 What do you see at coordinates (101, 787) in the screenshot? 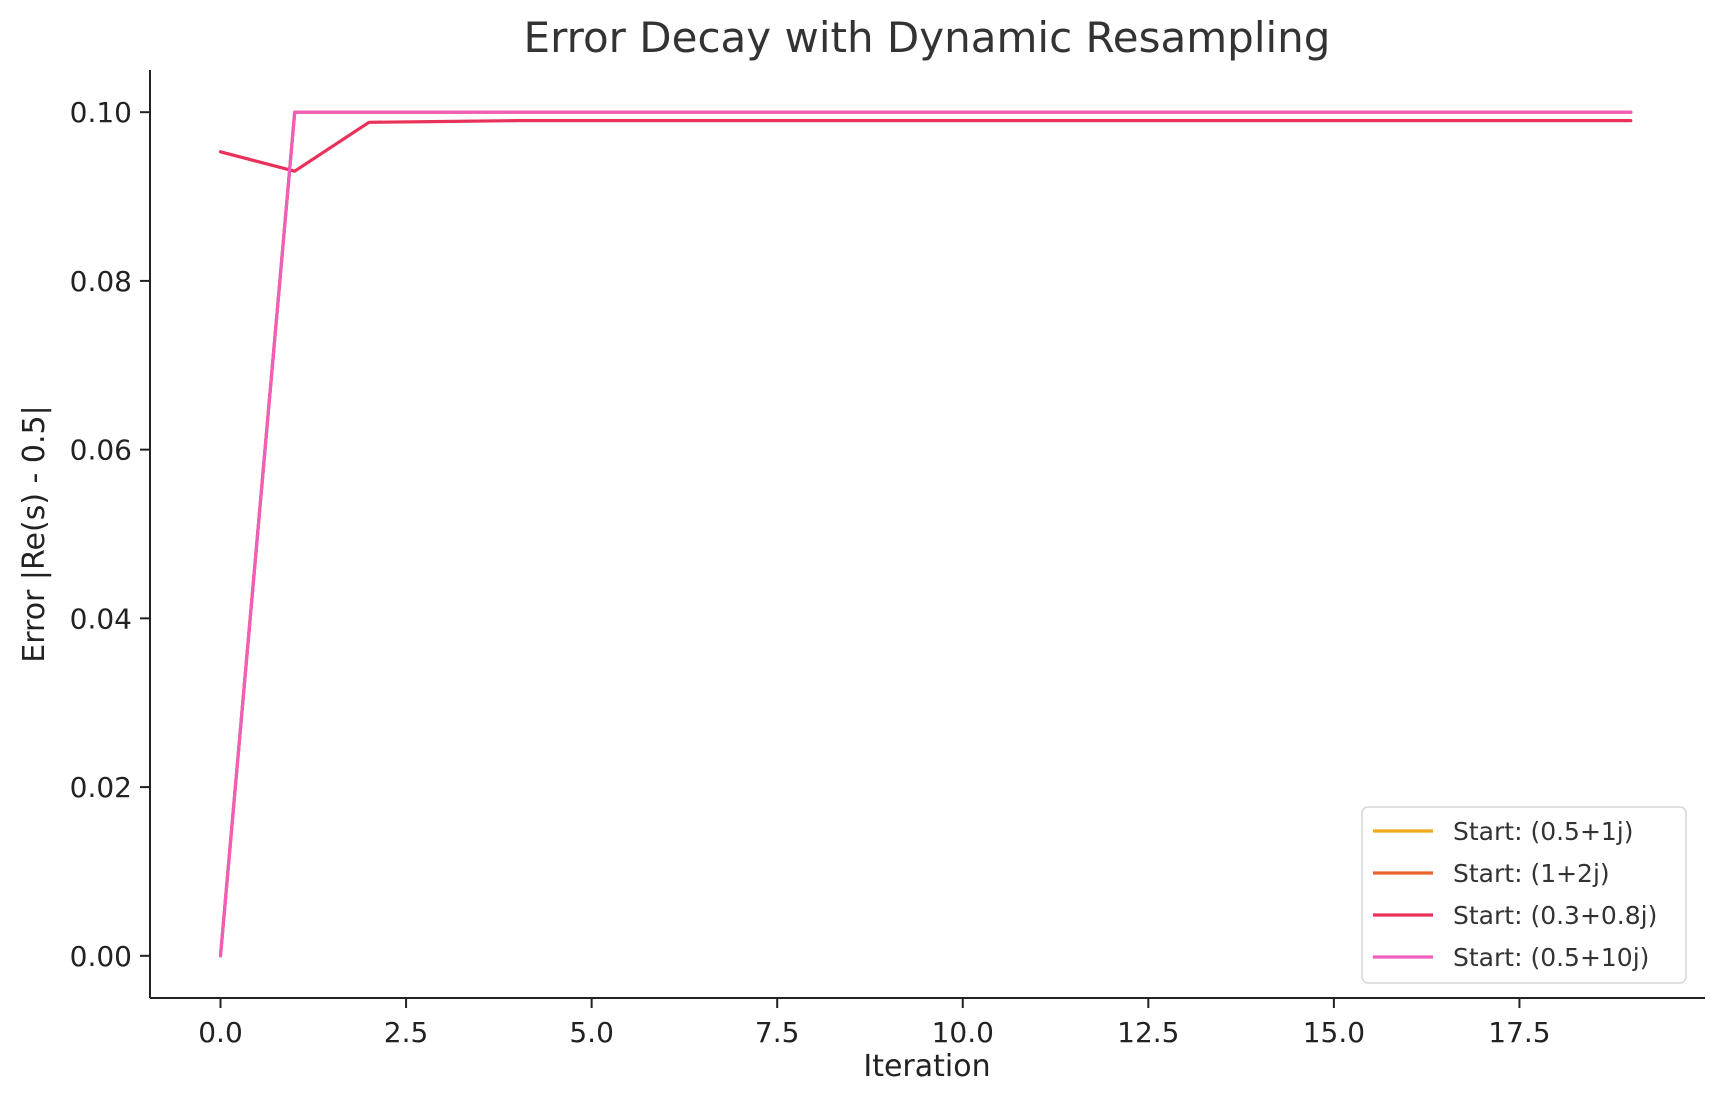
I see `y-tick-label: 0.02` at bounding box center [101, 787].